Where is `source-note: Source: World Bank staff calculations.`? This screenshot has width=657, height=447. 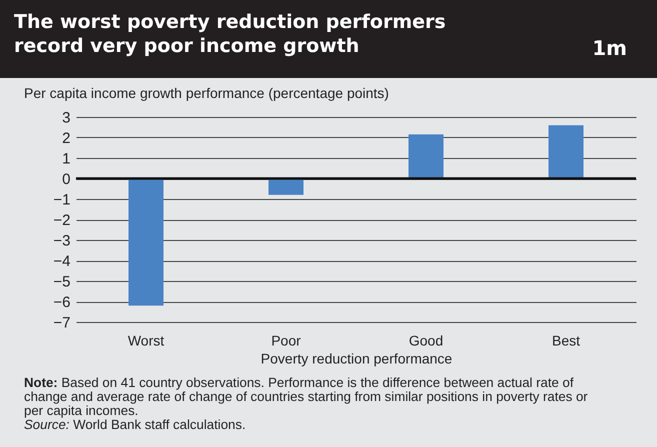 source-note: Source: World Bank staff calculations. is located at coordinates (135, 424).